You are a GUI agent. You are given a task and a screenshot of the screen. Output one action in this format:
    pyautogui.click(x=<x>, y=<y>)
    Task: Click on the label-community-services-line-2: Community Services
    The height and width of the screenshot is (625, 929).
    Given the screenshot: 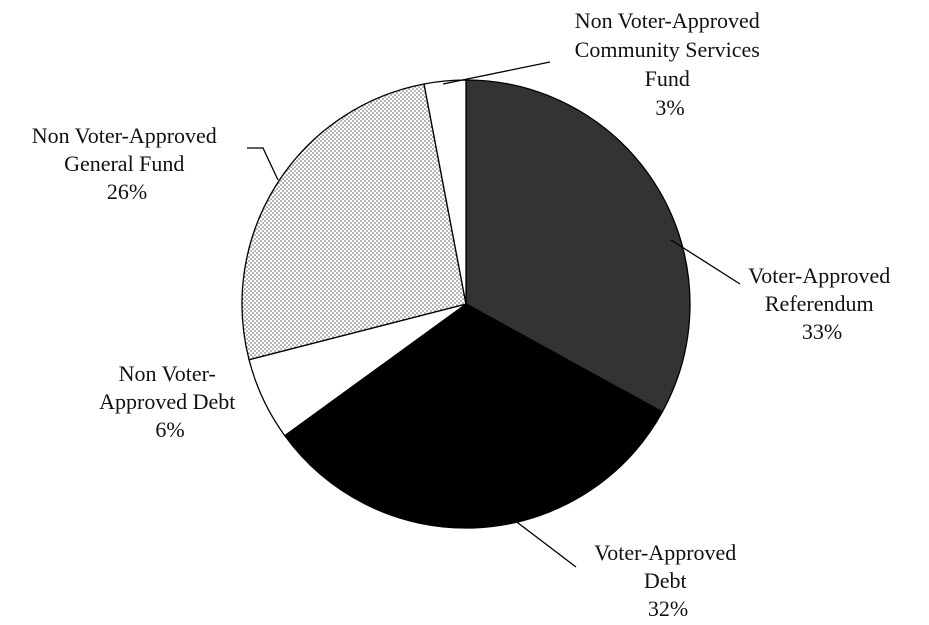 What is the action you would take?
    pyautogui.click(x=667, y=49)
    